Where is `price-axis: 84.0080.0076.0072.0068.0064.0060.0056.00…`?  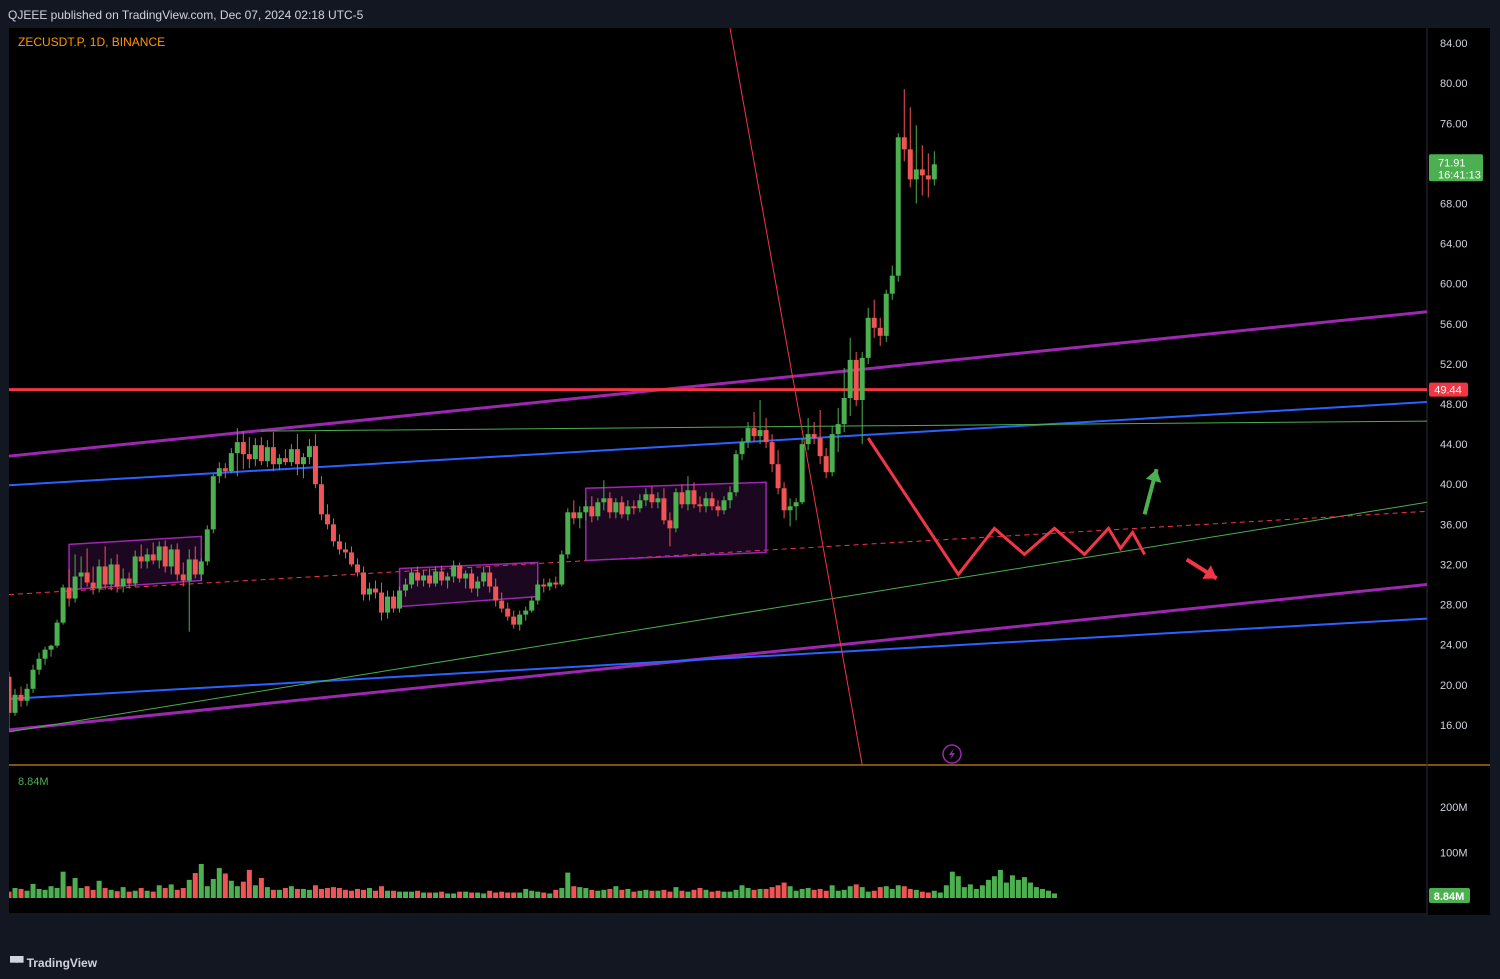 price-axis: 84.0080.0076.0072.0068.0064.0060.0056.00… is located at coordinates (1454, 385).